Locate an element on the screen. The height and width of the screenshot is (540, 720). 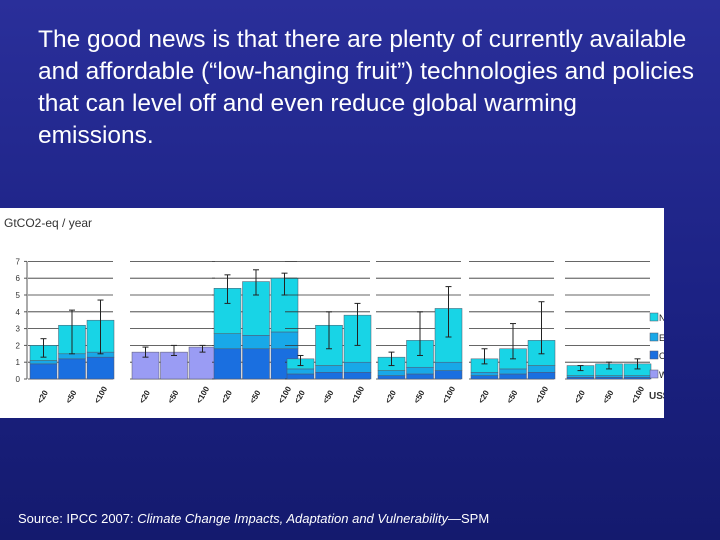
legend-swatch-oecd is located at coordinates (654, 355).